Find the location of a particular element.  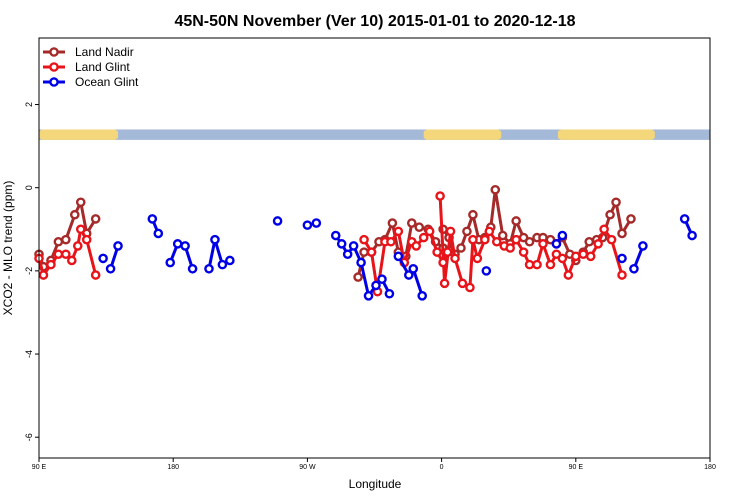

legend-label: Ocean Glint is located at coordinates (107, 82).